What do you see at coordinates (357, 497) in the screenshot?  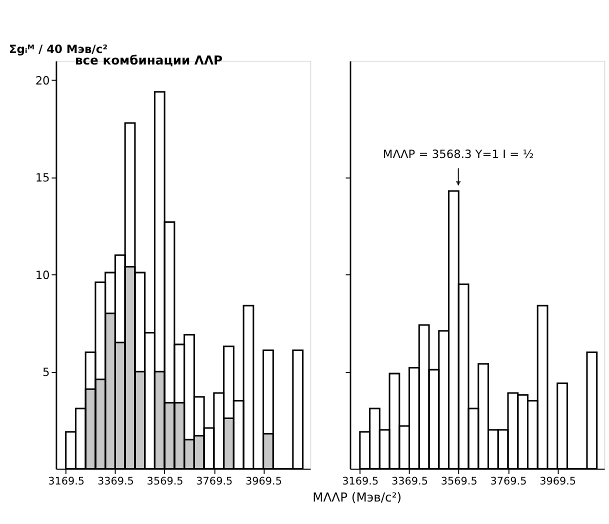 I see `x-axis-title: MΛΛР (Мэв/c²)` at bounding box center [357, 497].